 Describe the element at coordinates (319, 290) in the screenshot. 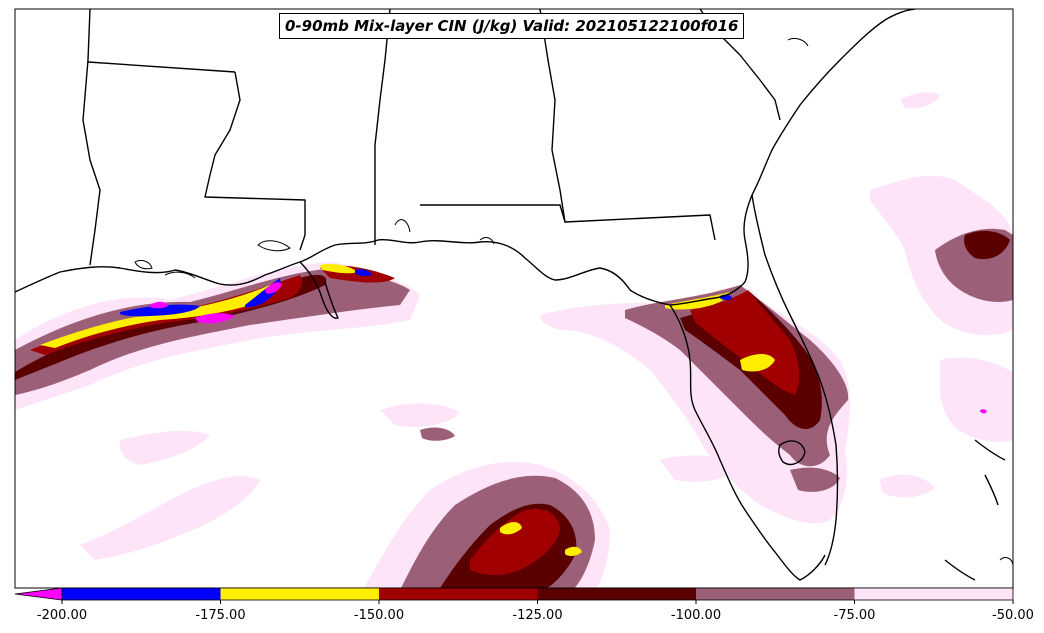

I see `mississippi-delta` at that location.